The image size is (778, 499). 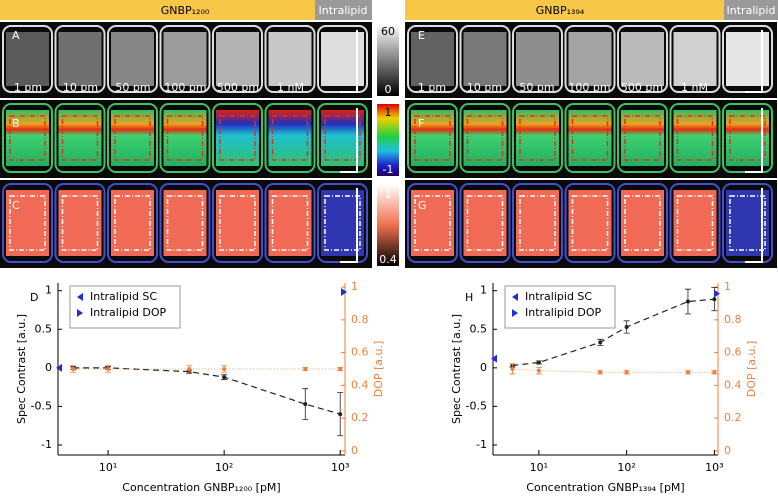 What do you see at coordinates (238, 87) in the screenshot?
I see `concentration-label: 500 pm` at bounding box center [238, 87].